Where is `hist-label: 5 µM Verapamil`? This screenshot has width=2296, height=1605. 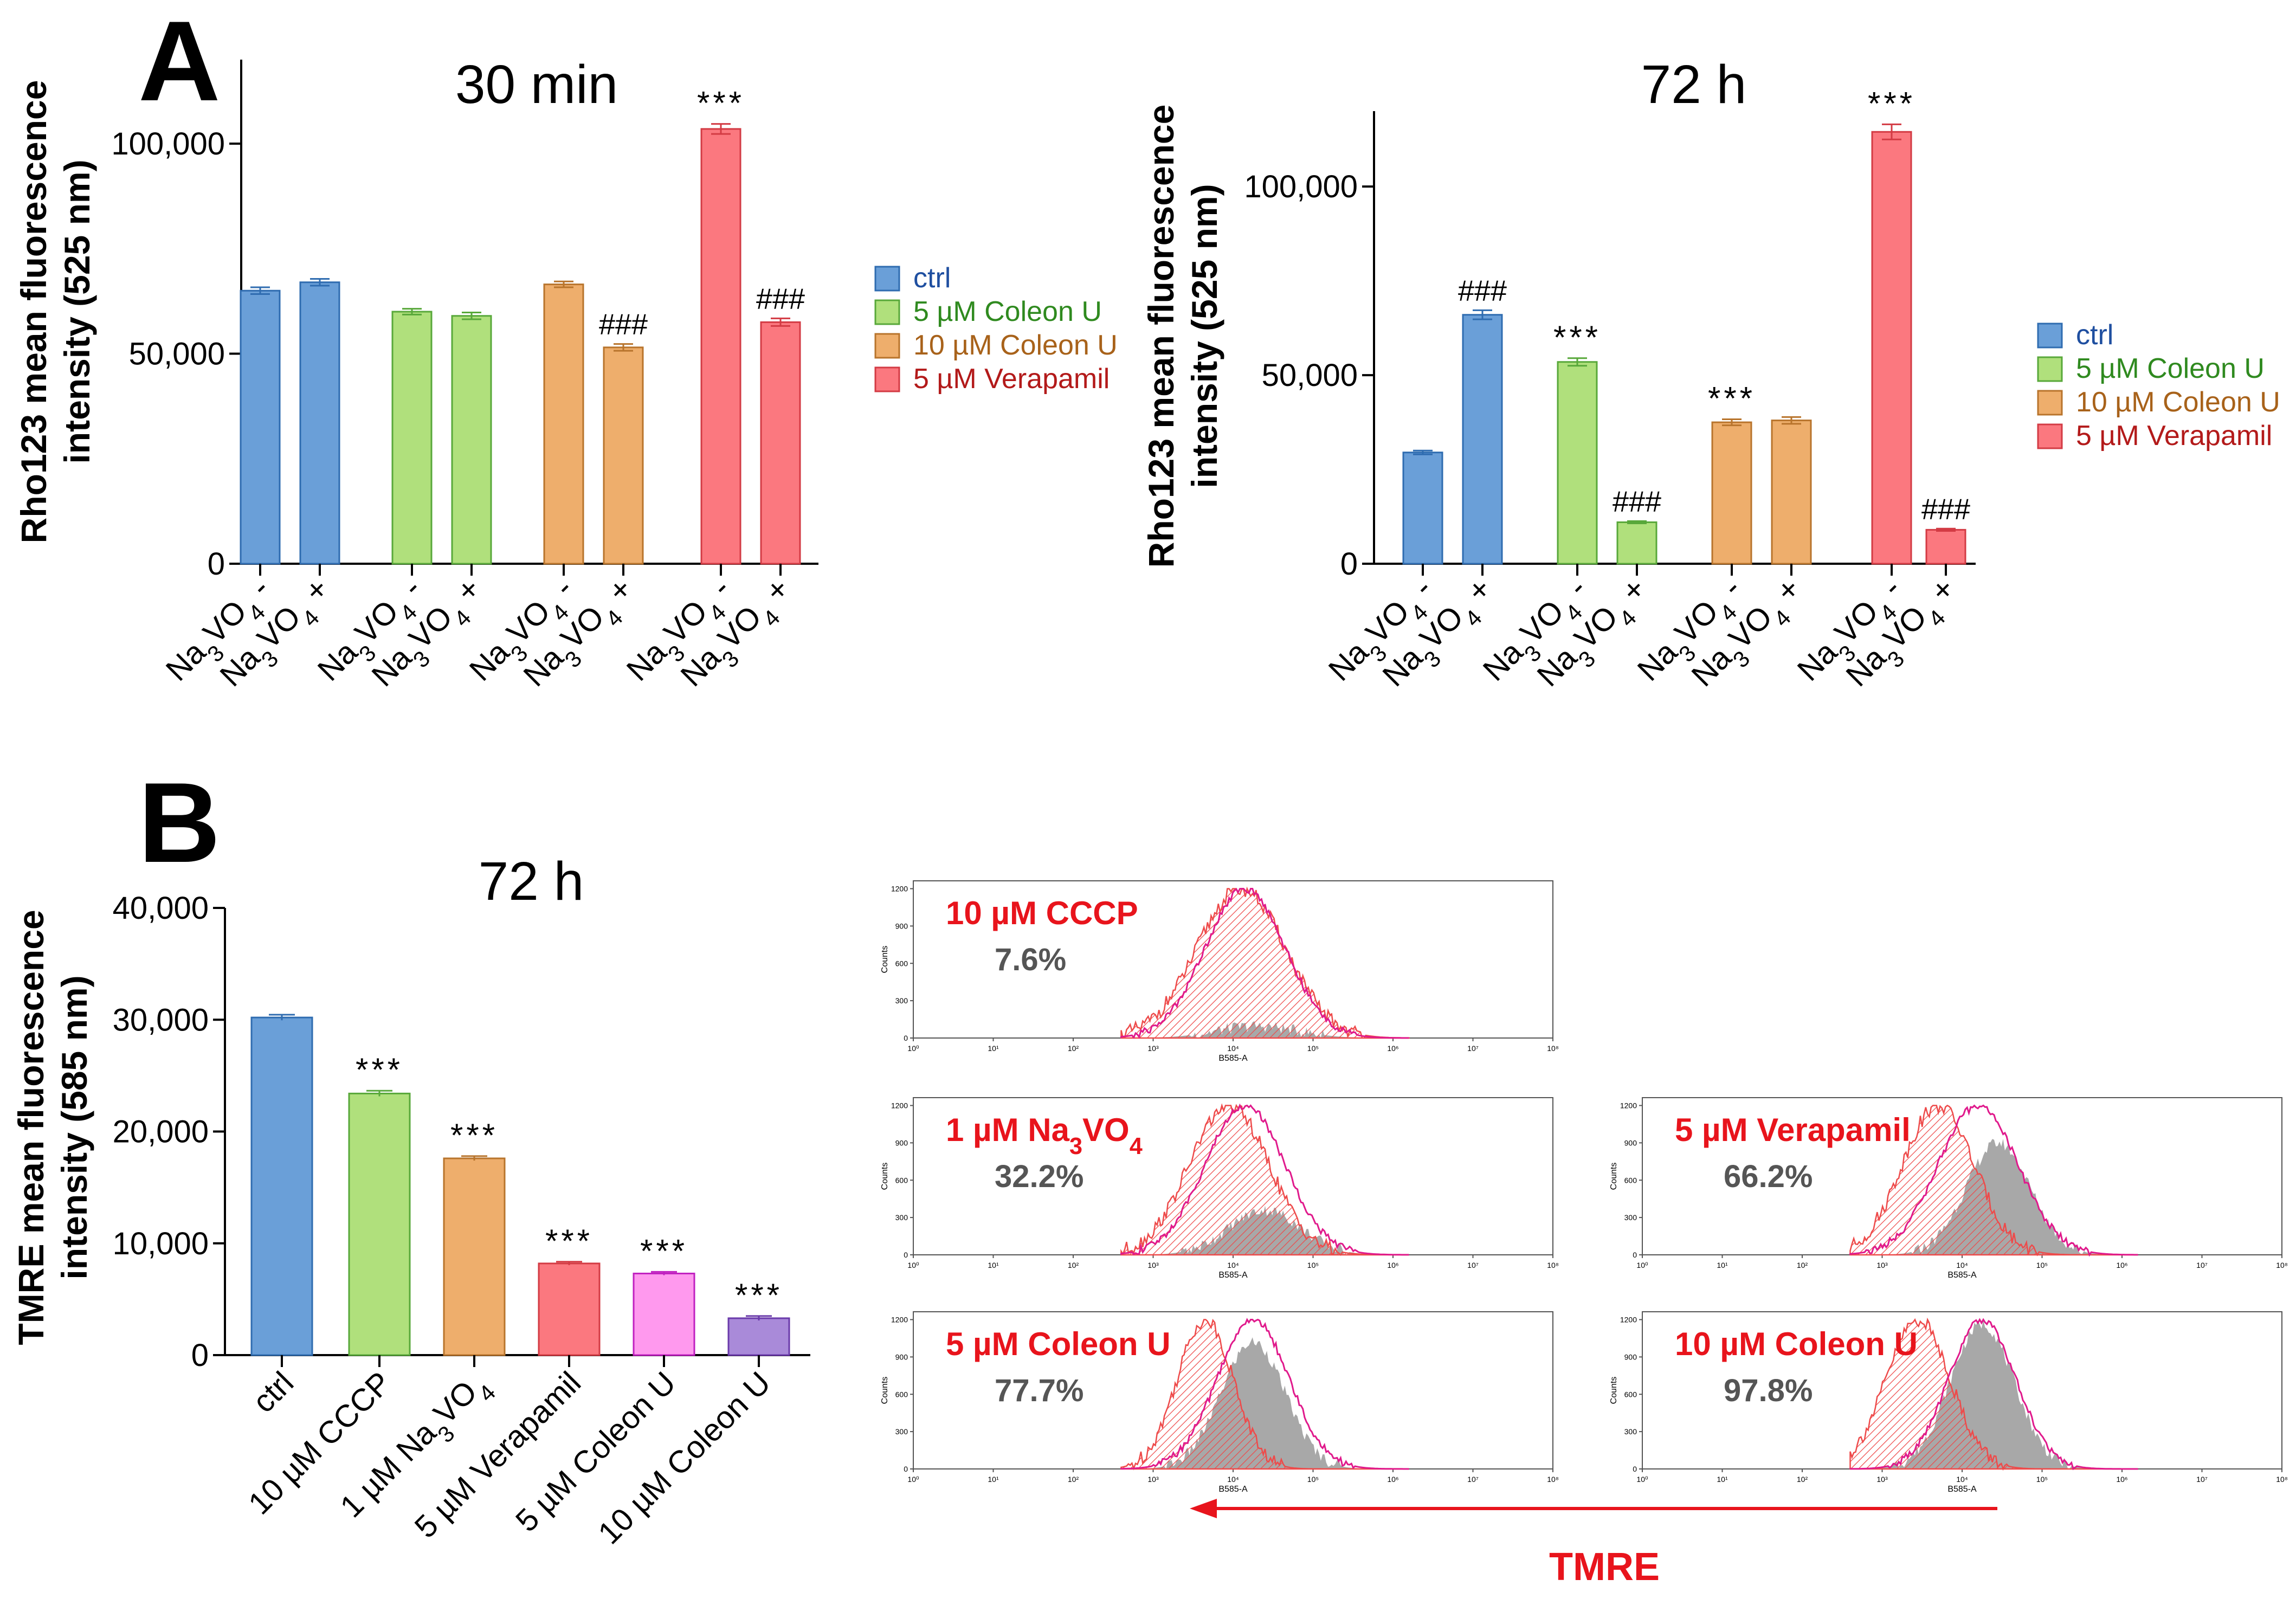 hist-label: 5 µM Verapamil is located at coordinates (1793, 1130).